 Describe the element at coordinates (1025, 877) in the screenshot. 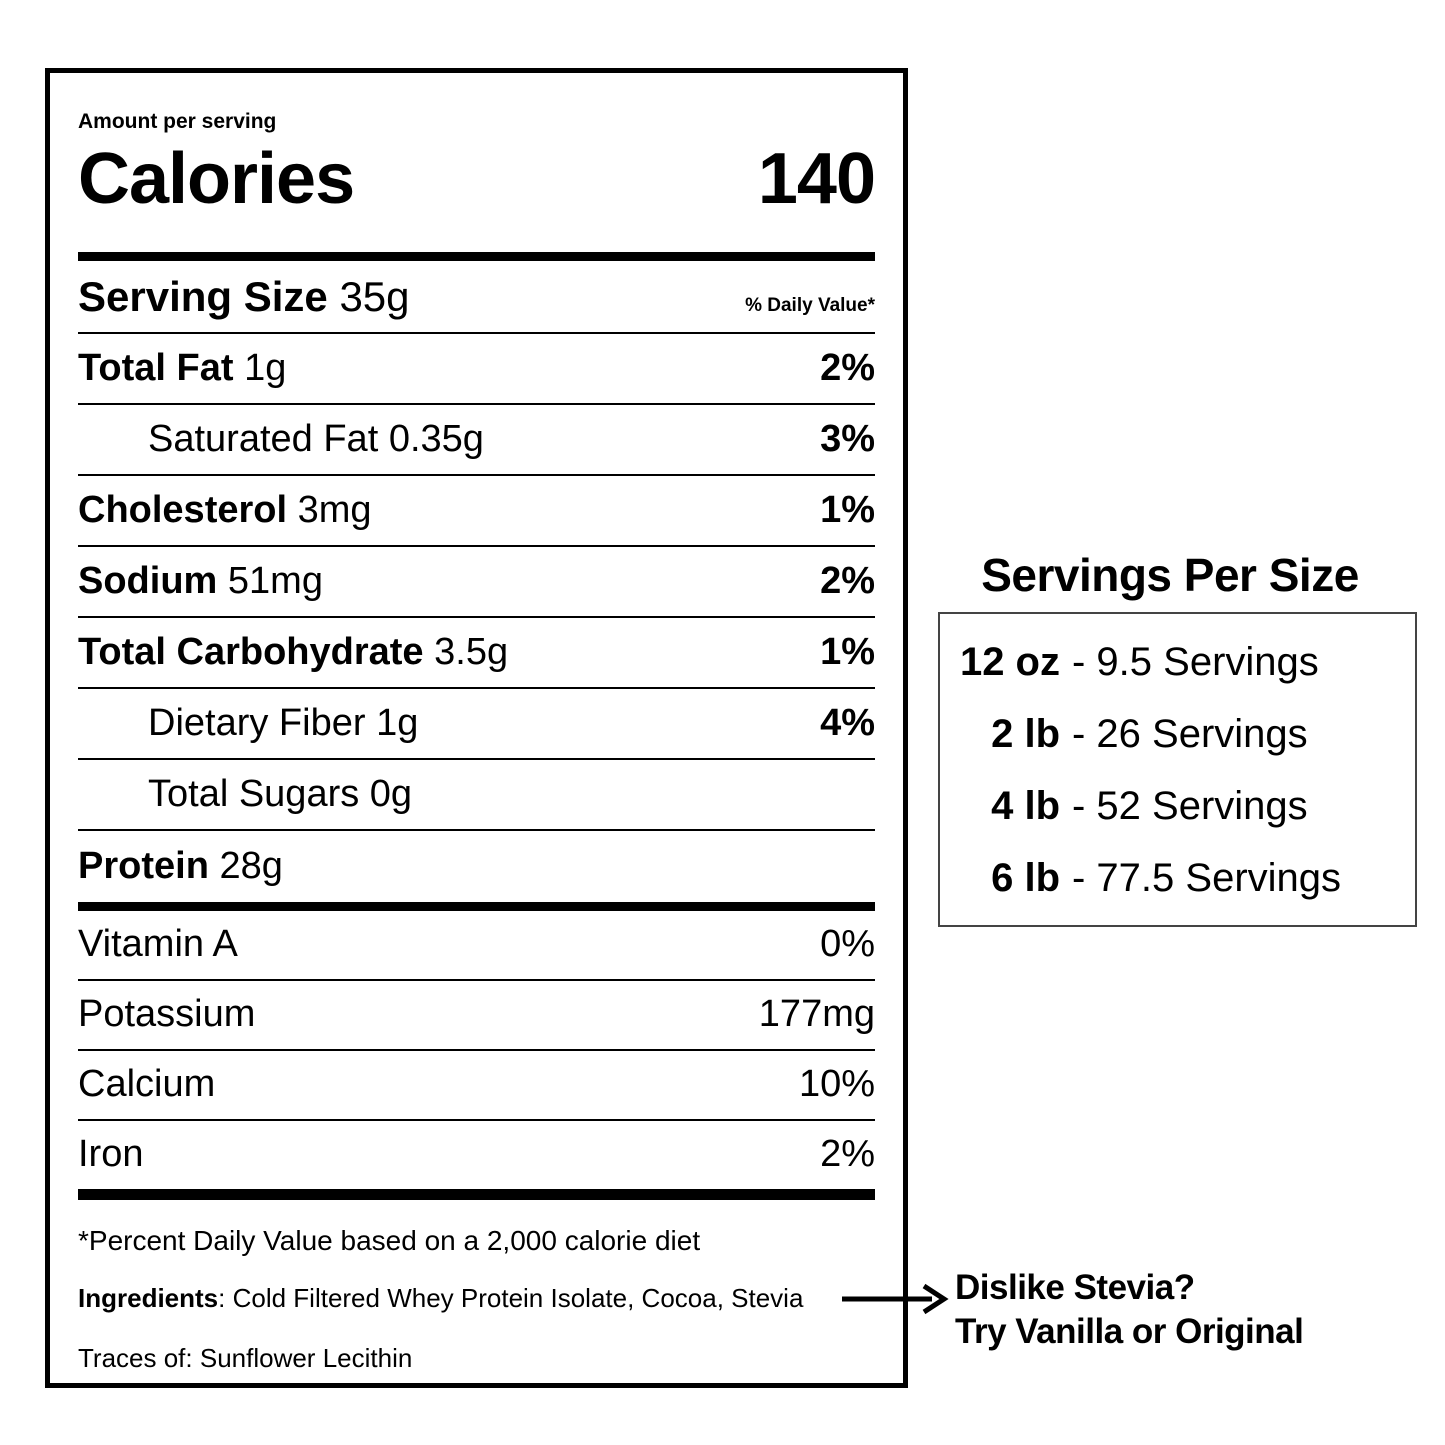

I see `size-label: 6 lb` at that location.